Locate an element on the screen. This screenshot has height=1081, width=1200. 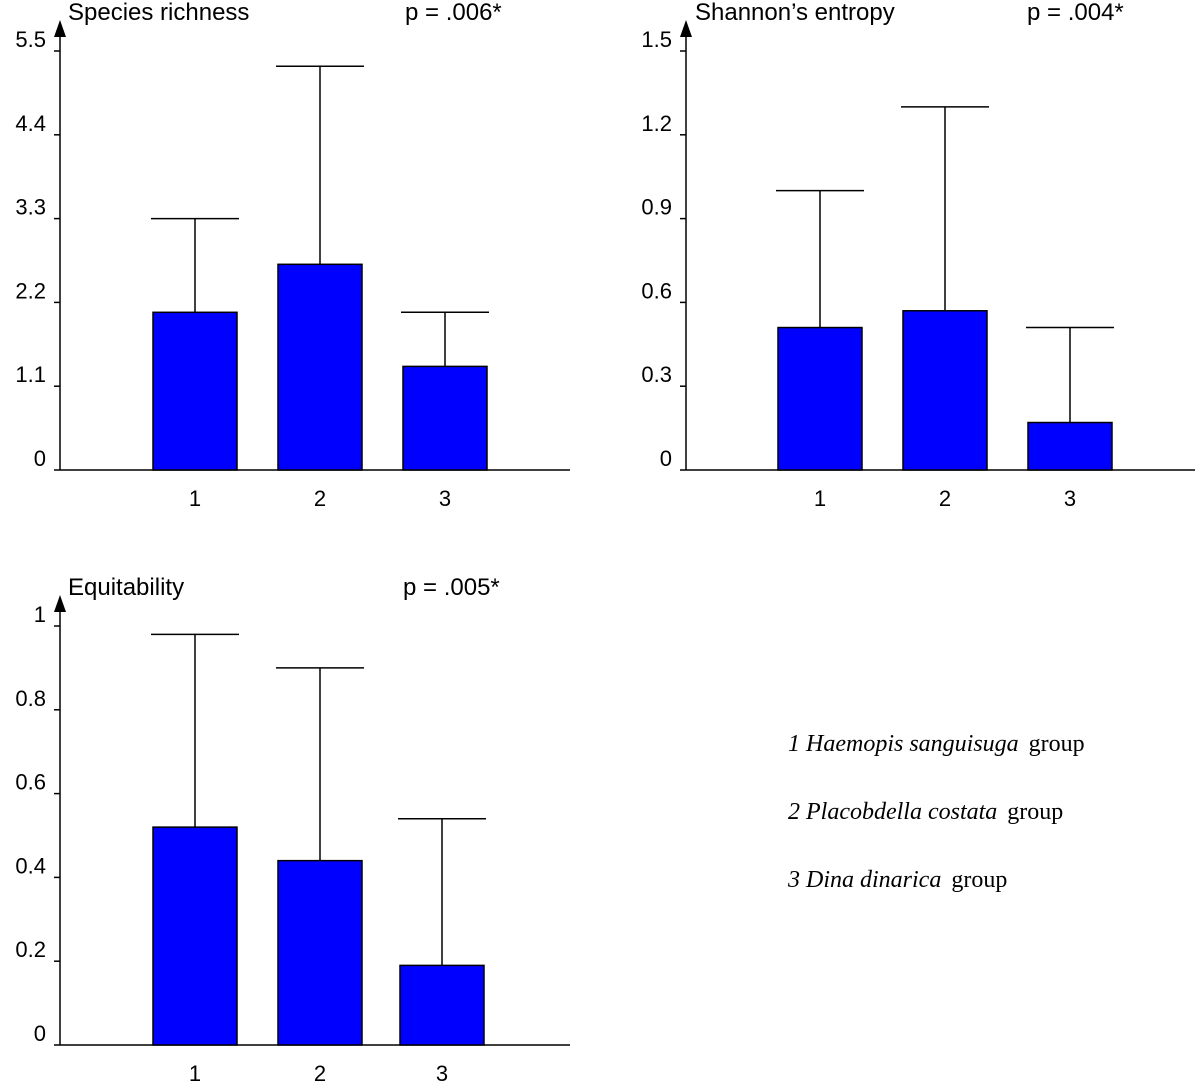
y-tick-label: 5.5 is located at coordinates (30, 39).